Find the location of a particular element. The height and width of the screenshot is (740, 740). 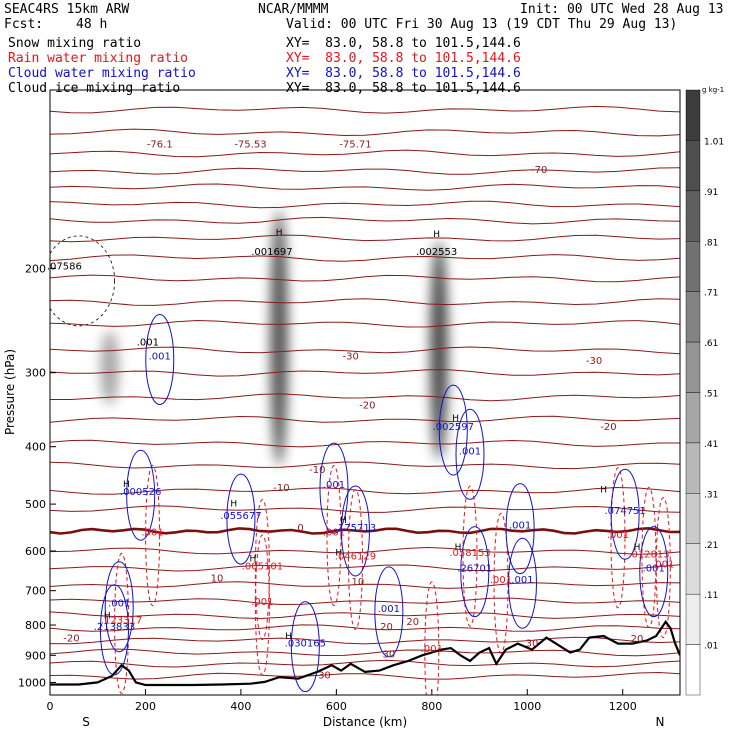

cloud-water-field-xy: XY= 83.0, 58.8 to 101.5,144.6 is located at coordinates (403, 73).